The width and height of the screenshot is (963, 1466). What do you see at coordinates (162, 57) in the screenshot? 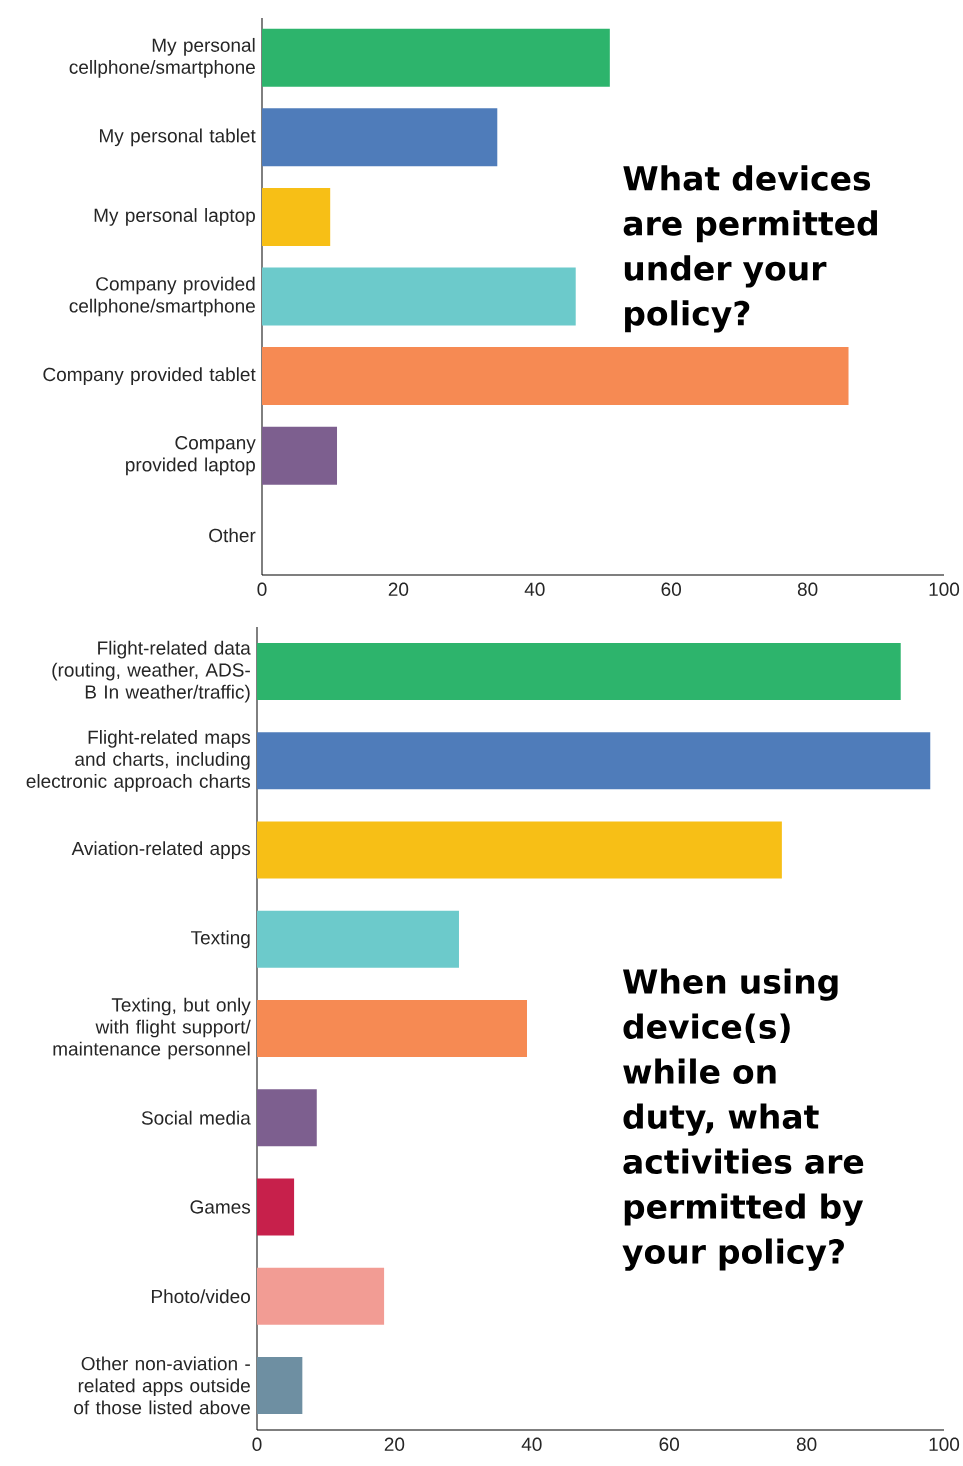
I see `y-tick-label: My personal cellphone/smartphone` at bounding box center [162, 57].